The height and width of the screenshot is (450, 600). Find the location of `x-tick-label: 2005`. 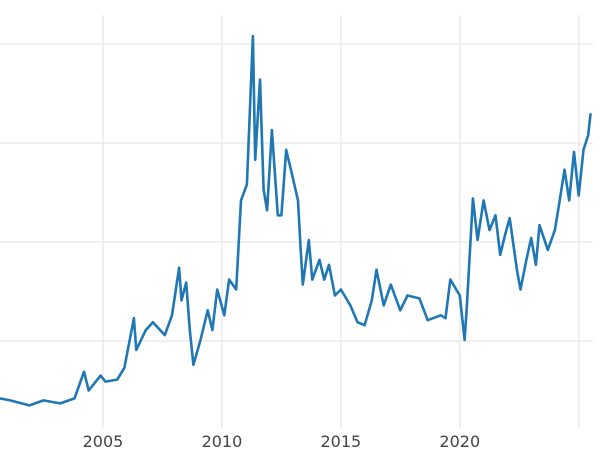

x-tick-label: 2005 is located at coordinates (103, 441).